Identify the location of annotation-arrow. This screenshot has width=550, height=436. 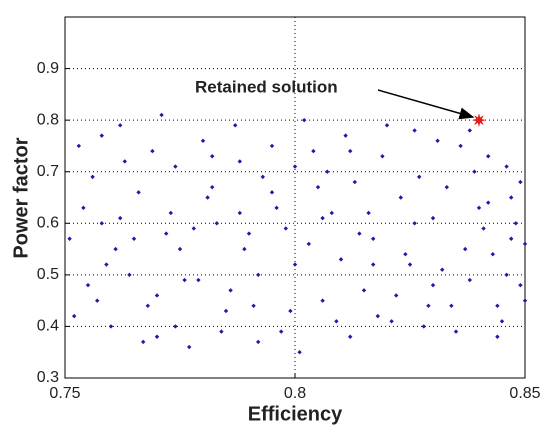
(426, 104).